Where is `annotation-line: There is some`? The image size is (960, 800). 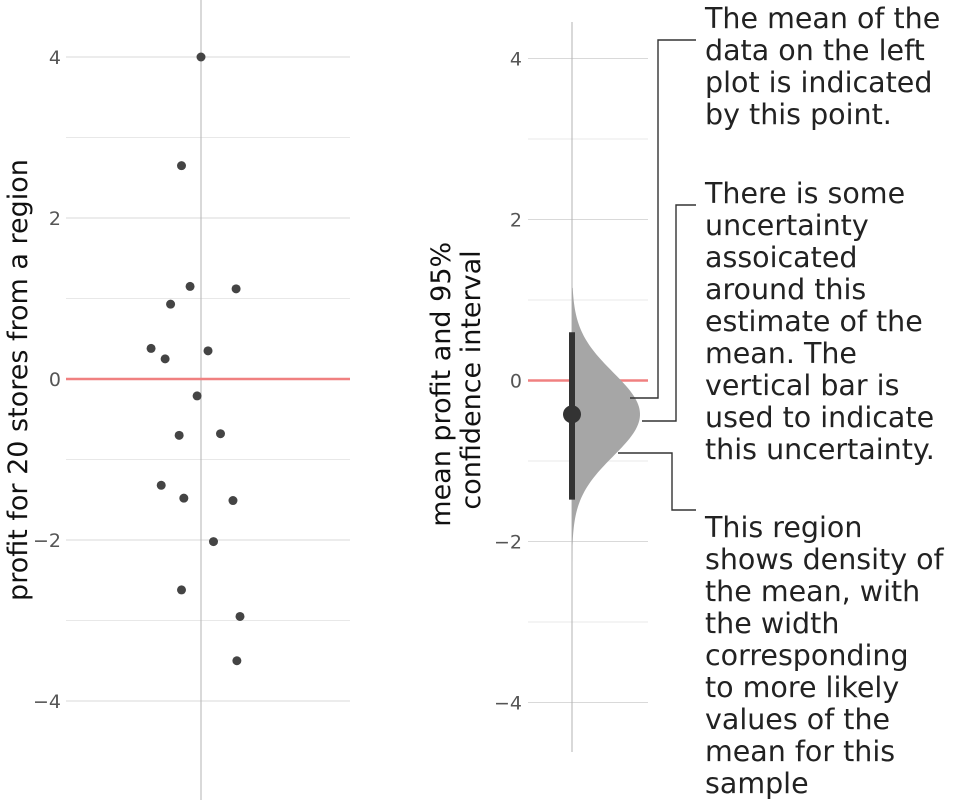
annotation-line: There is some is located at coordinates (804, 193).